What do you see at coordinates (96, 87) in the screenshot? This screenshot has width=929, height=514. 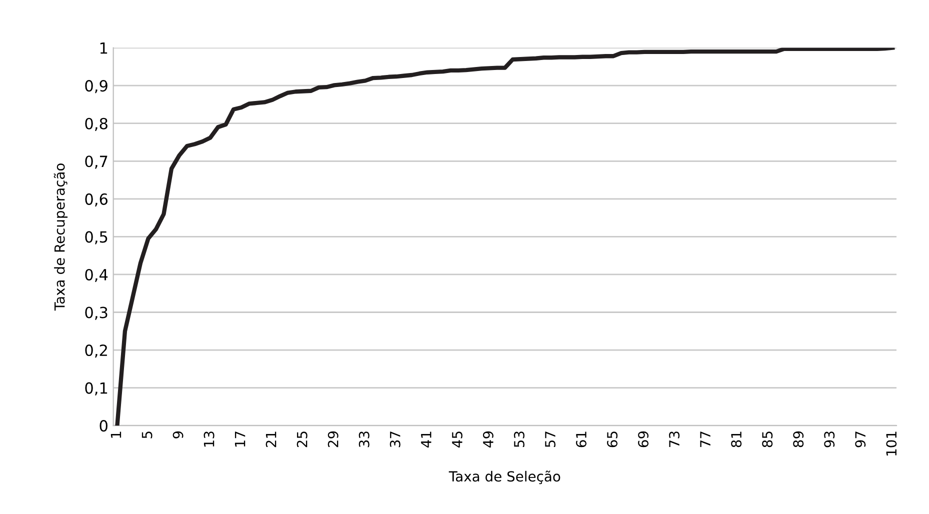 I see `y-tick-label: 0,9` at bounding box center [96, 87].